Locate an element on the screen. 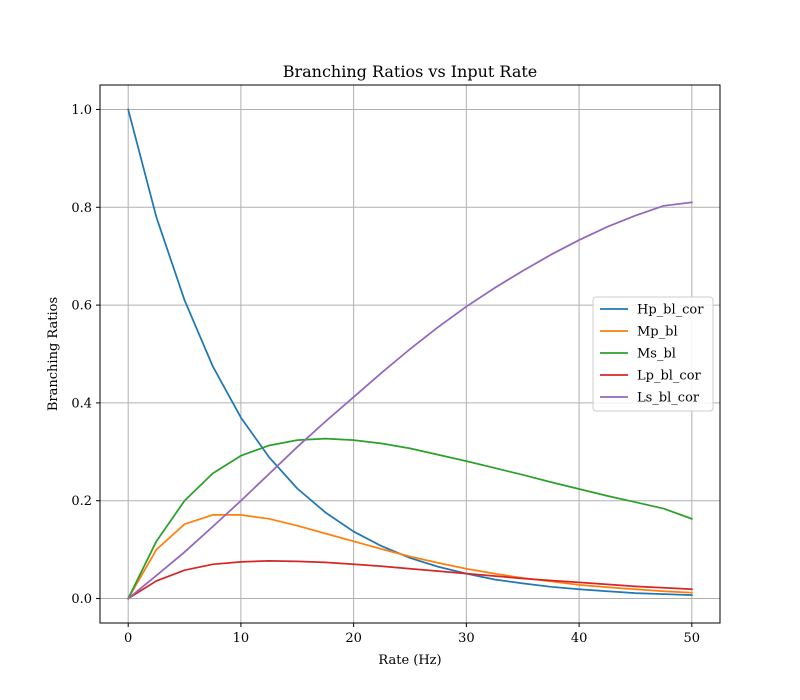 The width and height of the screenshot is (800, 700). y-tick-label-3: 0.6 is located at coordinates (81, 306).